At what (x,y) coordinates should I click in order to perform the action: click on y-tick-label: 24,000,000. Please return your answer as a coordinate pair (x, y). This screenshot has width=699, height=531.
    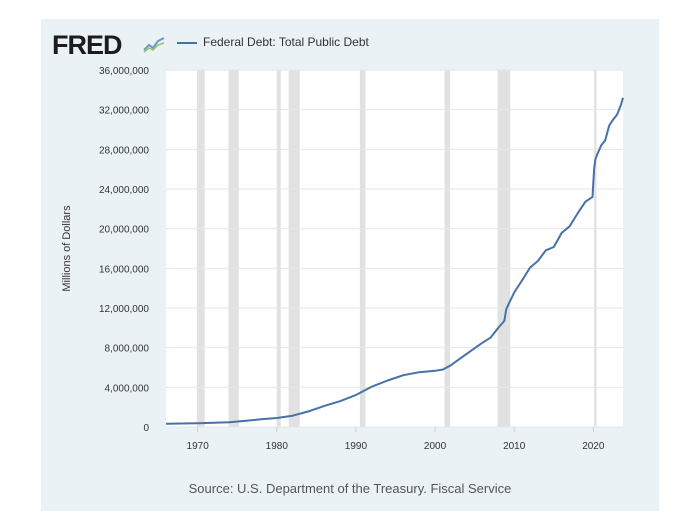
    Looking at the image, I should click on (124, 190).